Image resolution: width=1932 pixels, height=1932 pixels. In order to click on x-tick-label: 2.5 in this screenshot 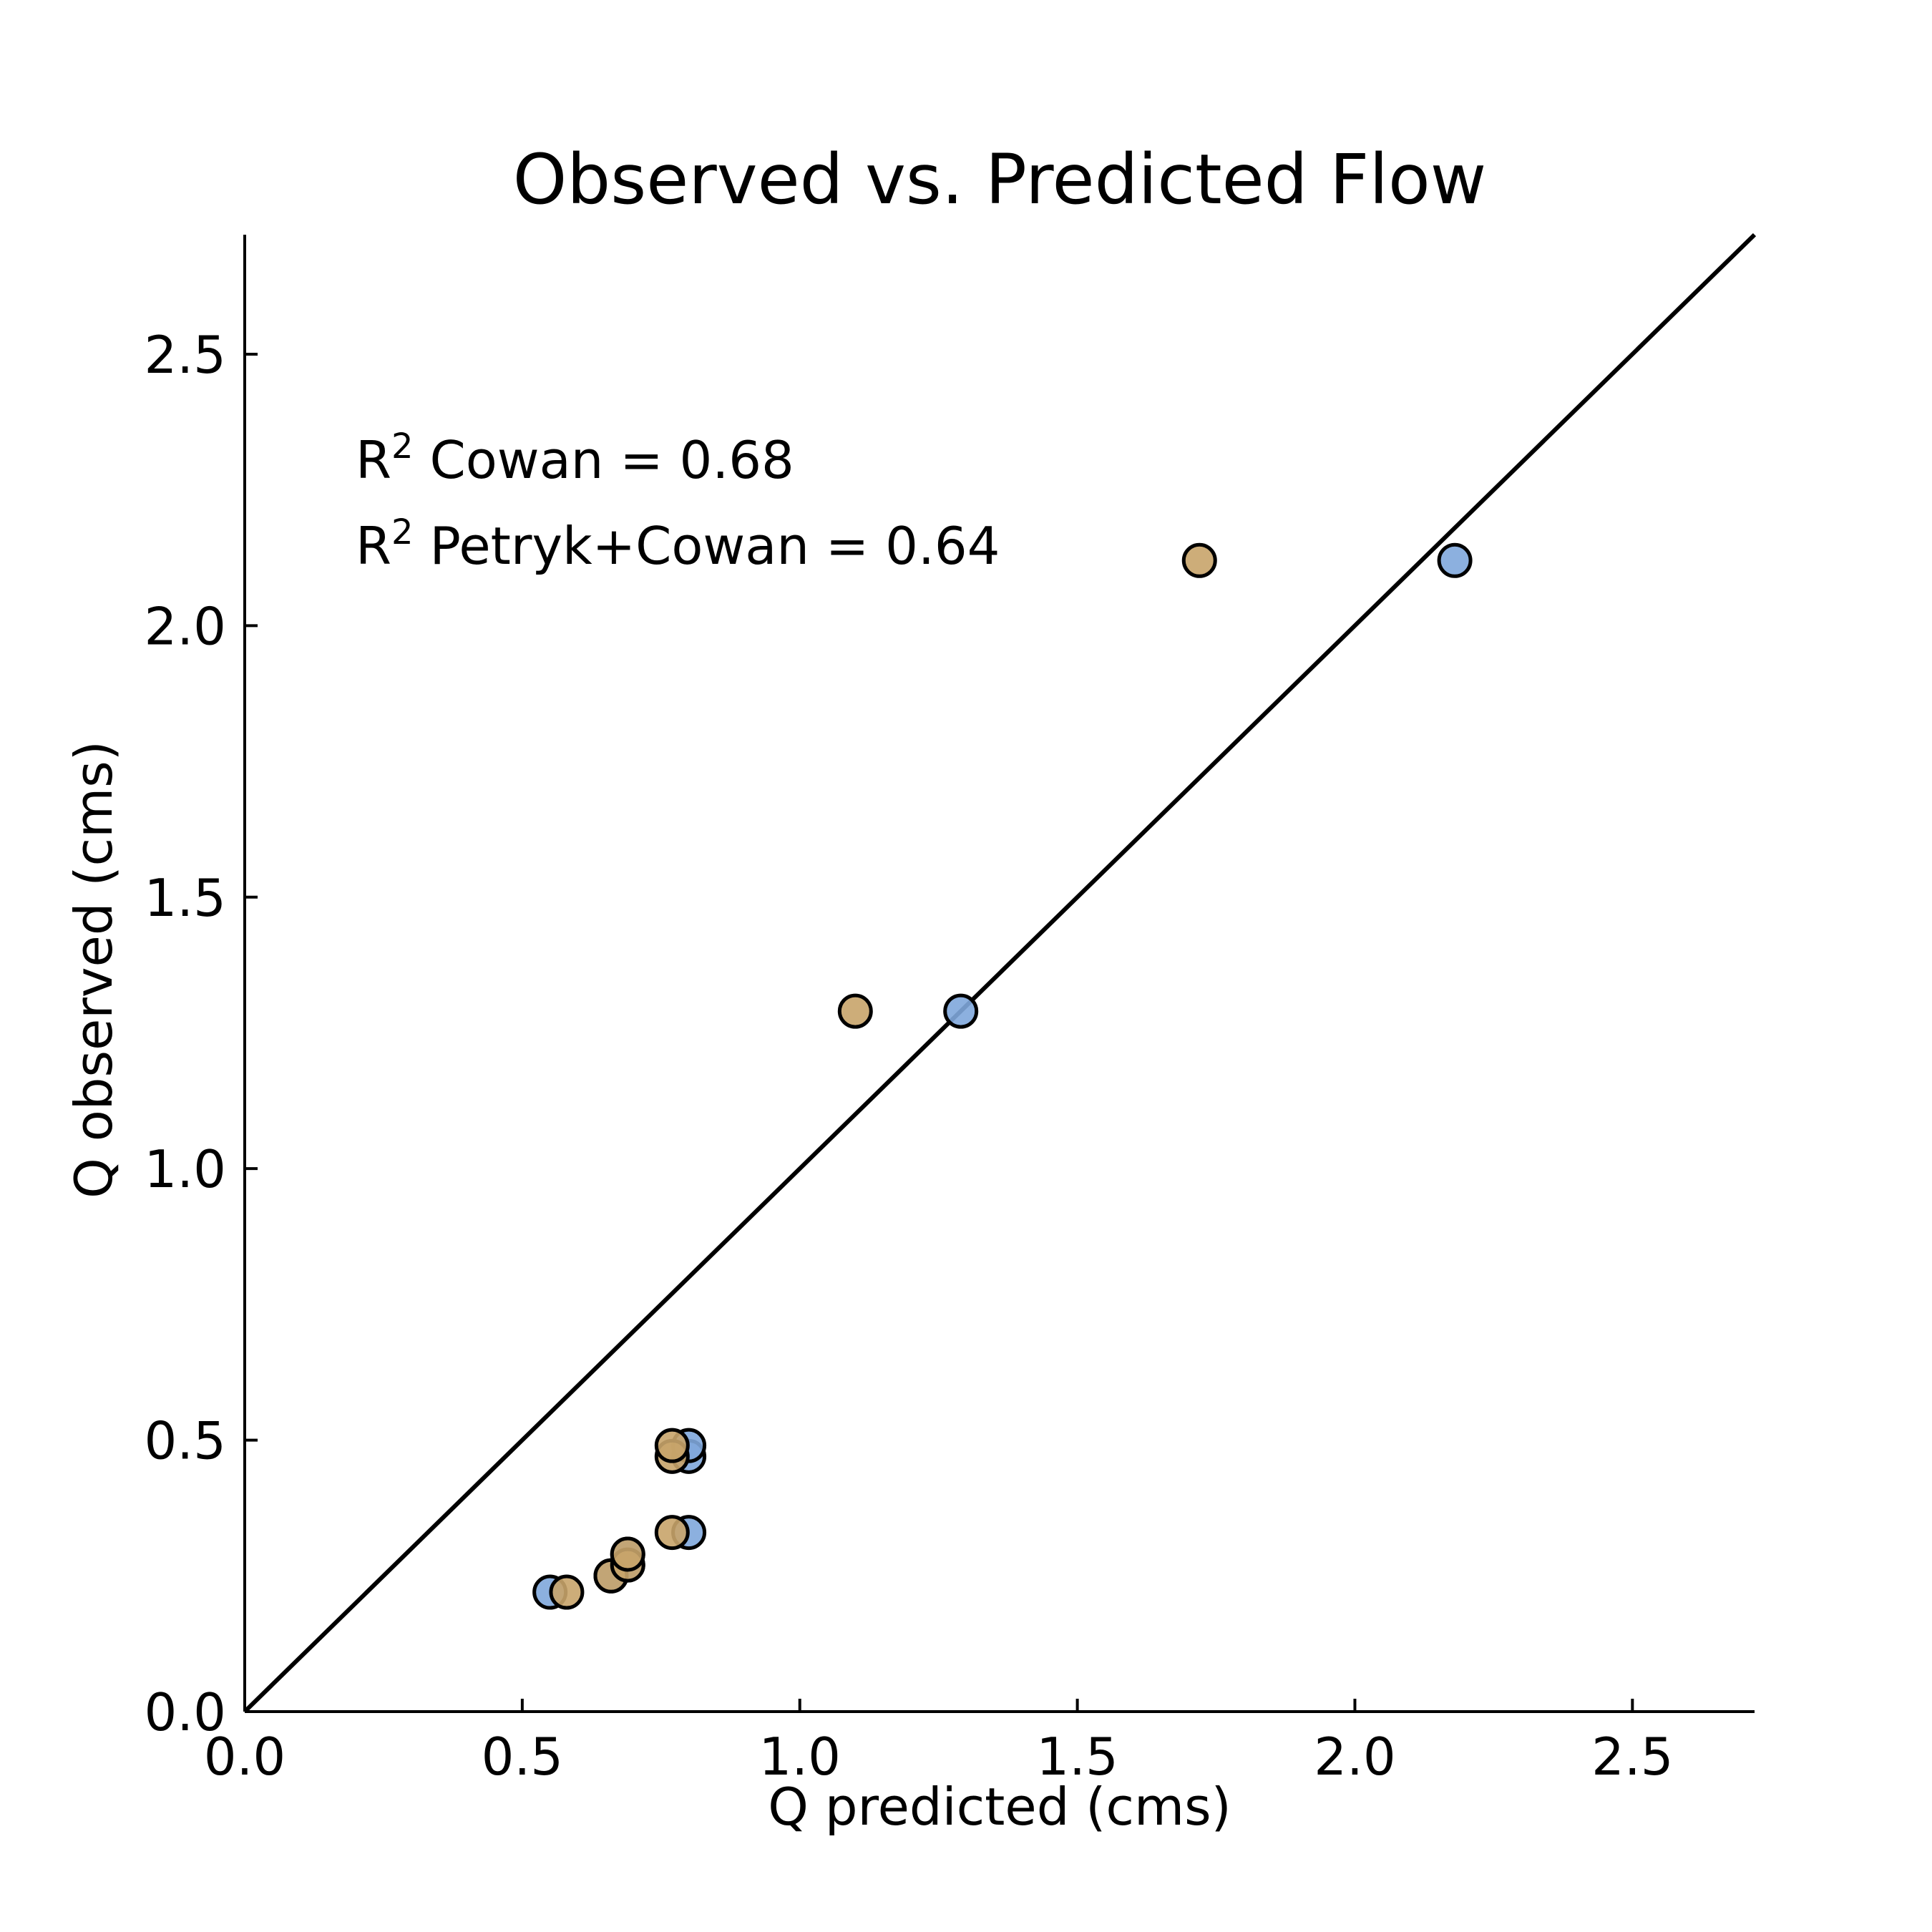, I will do `click(1632, 1757)`.